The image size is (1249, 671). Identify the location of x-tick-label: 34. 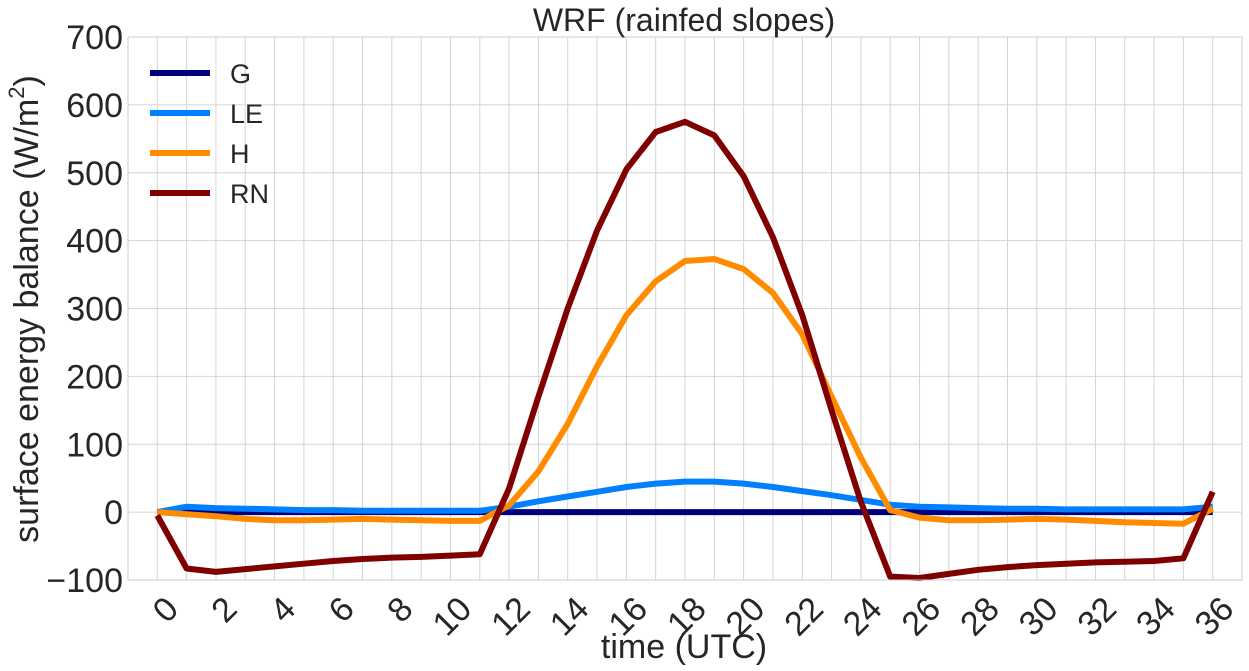
(1156, 617).